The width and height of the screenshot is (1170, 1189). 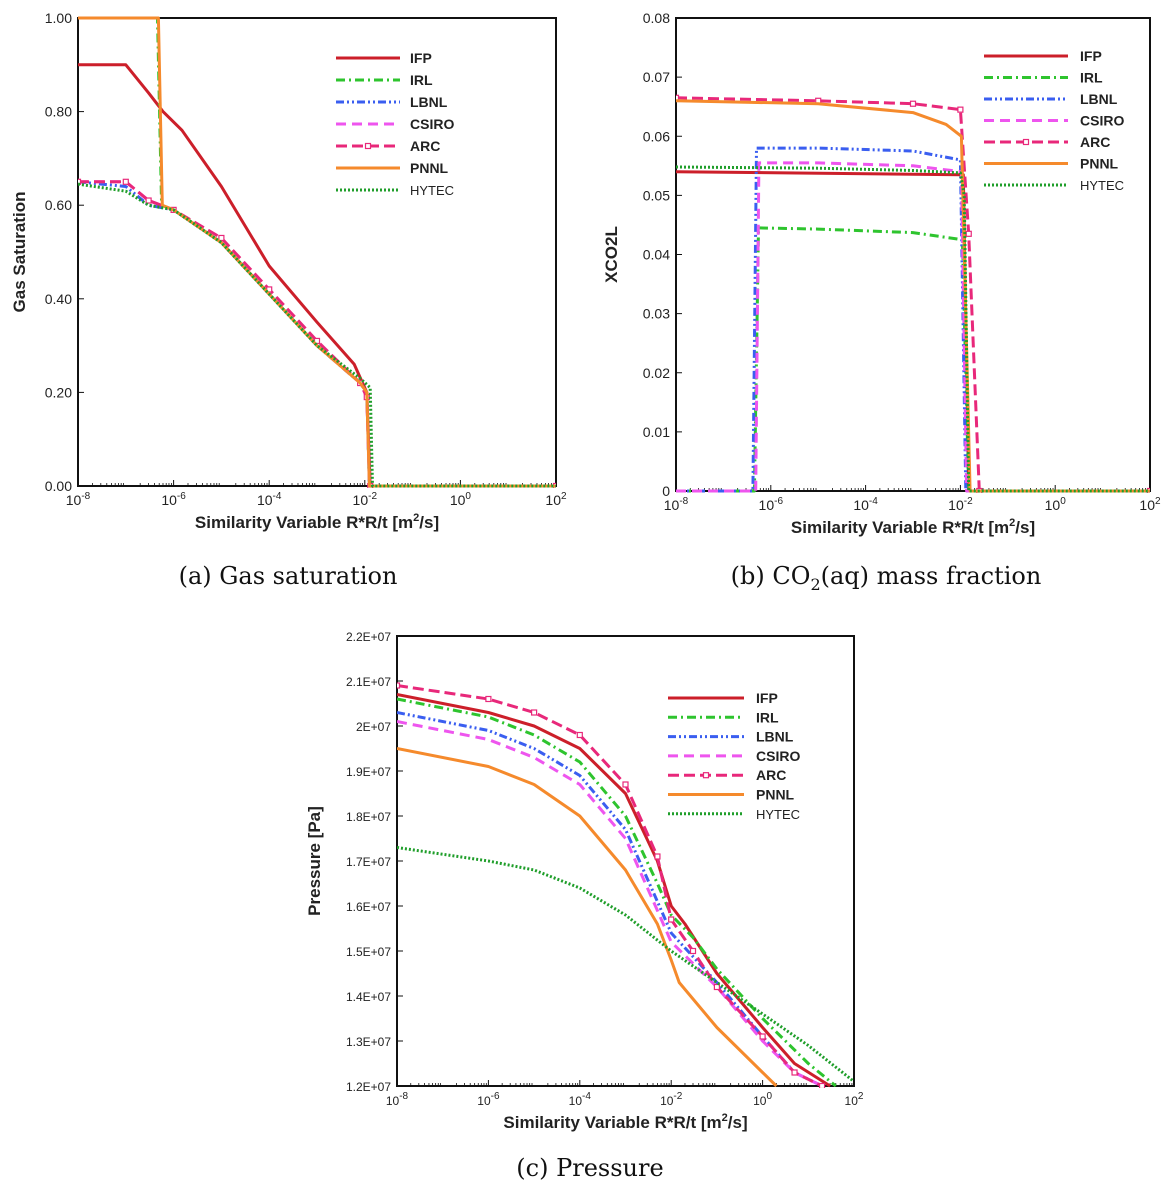 What do you see at coordinates (656, 77) in the screenshot?
I see `y-tick-label: 0.07` at bounding box center [656, 77].